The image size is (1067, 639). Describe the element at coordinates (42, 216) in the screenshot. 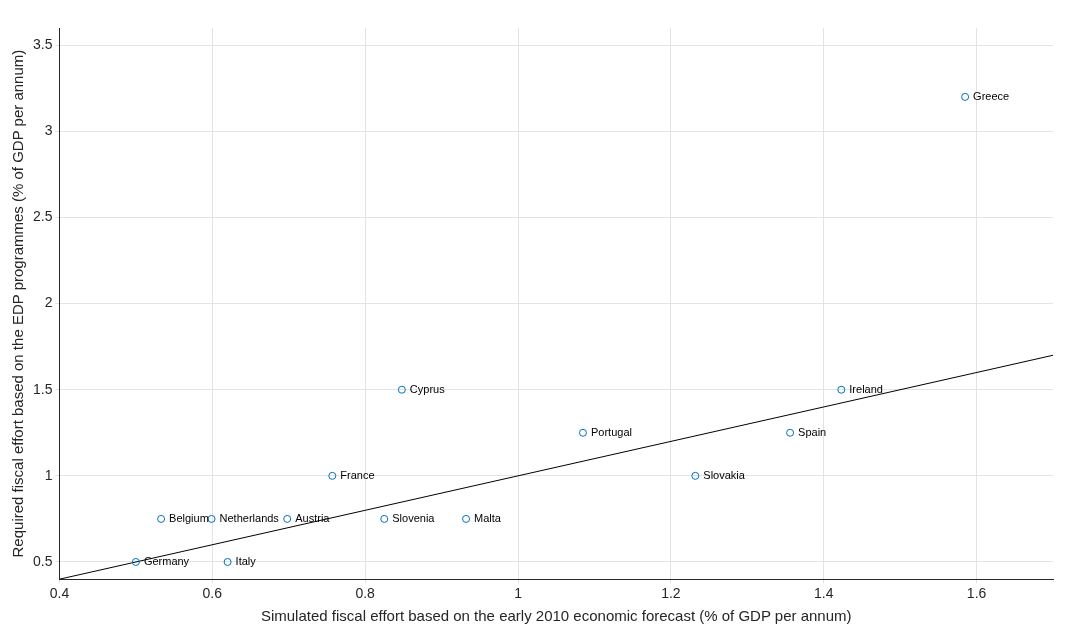

I see `y-tick-label: 2.5` at that location.